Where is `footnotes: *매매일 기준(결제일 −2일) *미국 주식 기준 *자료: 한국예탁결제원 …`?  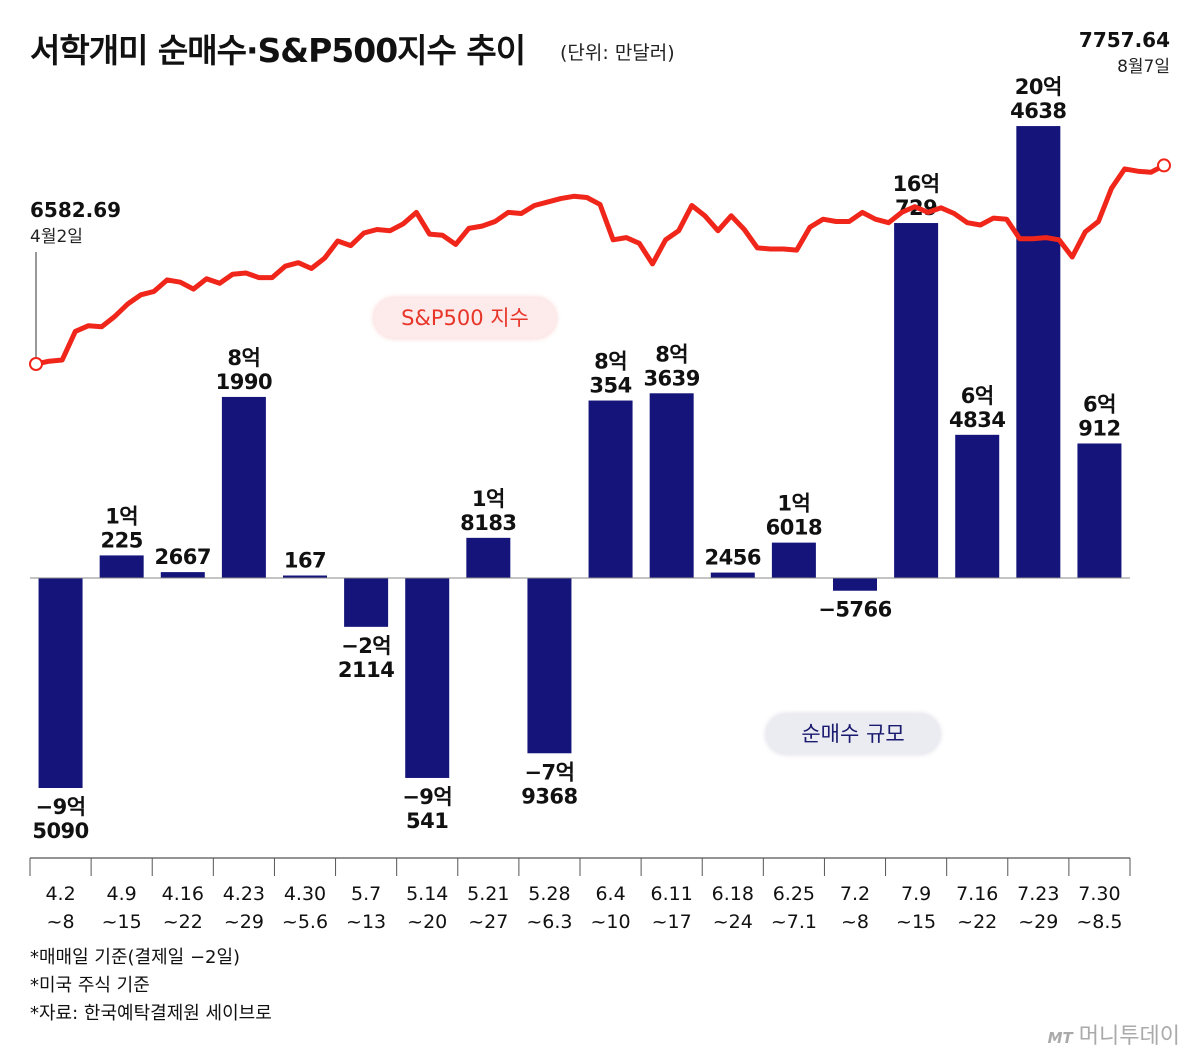 footnotes: *매매일 기준(결제일 −2일) *미국 주식 기준 *자료: 한국예탁결제원 … is located at coordinates (151, 986).